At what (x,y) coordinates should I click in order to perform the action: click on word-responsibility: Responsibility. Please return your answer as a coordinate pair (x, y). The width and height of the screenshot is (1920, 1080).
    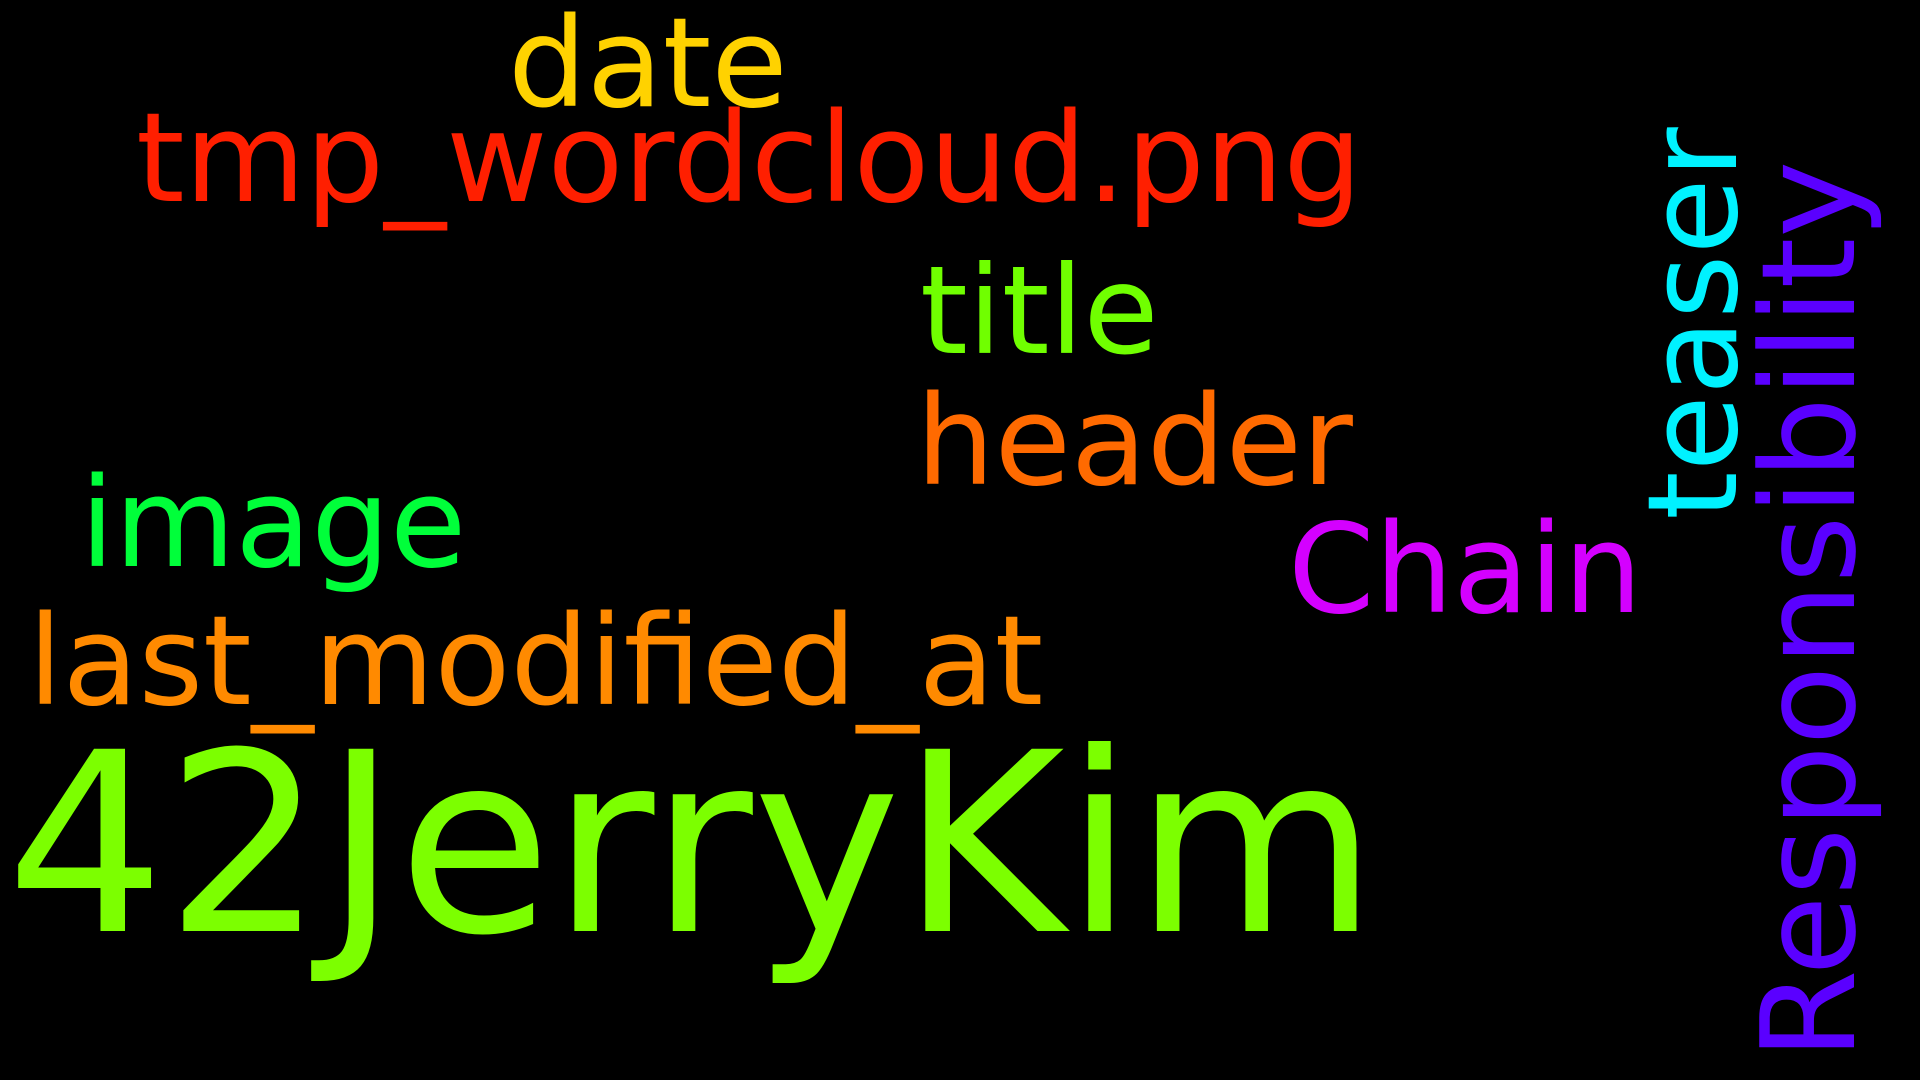
    Looking at the image, I should click on (1809, 610).